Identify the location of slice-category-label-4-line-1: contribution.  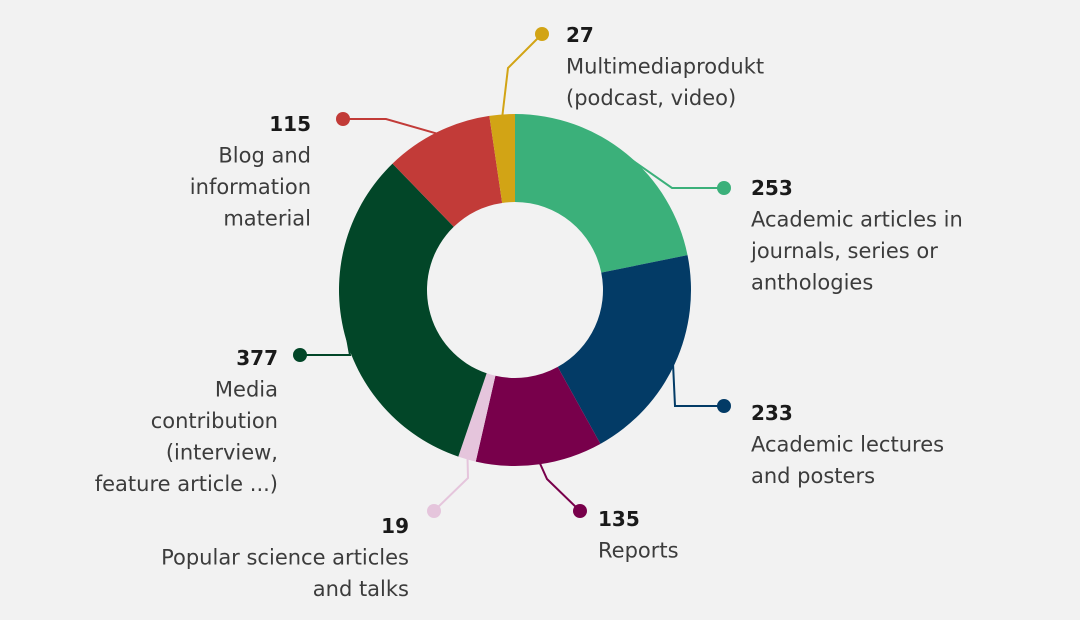
(214, 421).